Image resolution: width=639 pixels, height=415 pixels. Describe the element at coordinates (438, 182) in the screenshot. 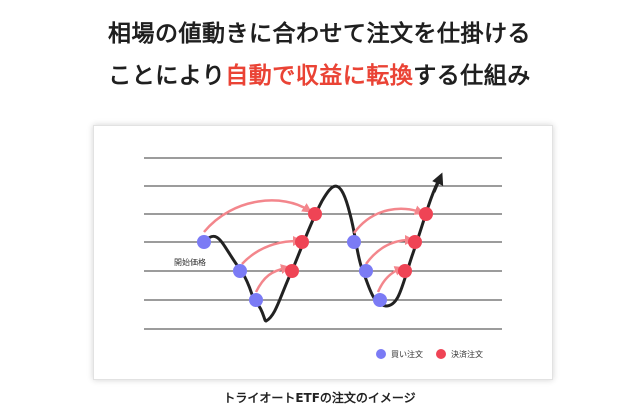

I see `price-arrow` at that location.